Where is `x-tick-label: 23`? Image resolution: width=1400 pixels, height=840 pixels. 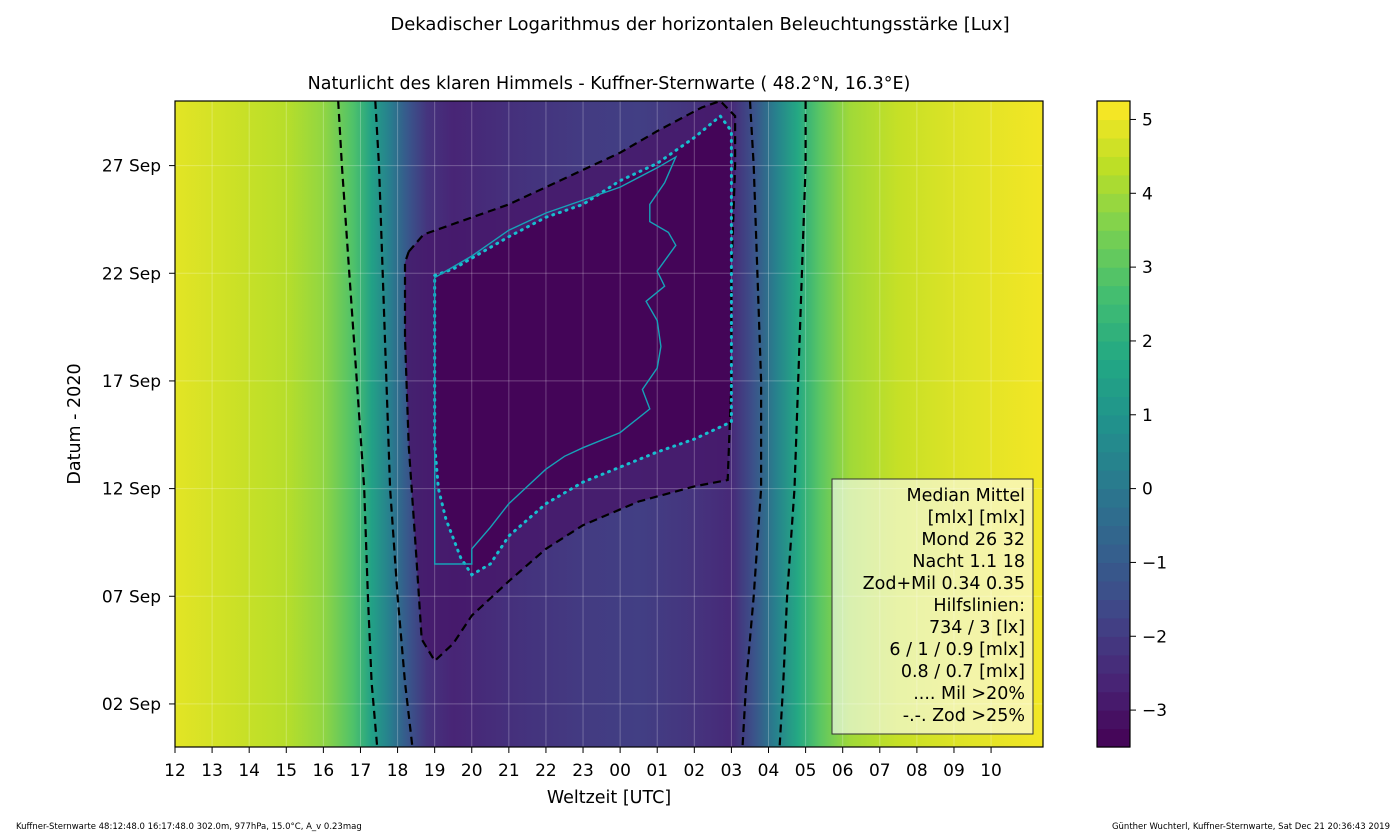
x-tick-label: 23 is located at coordinates (583, 771).